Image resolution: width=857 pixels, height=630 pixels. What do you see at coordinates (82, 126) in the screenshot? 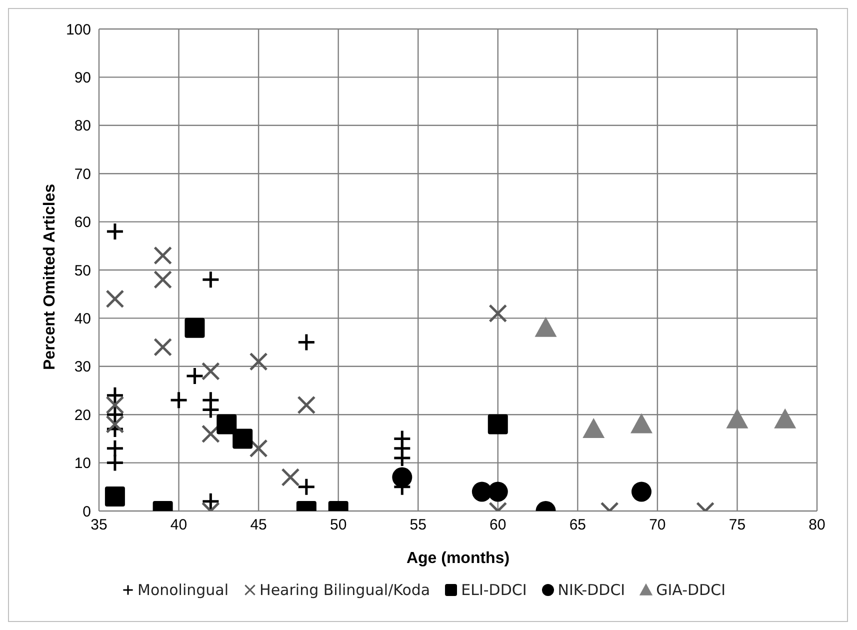
I see `y-tick-label: 80` at bounding box center [82, 126].